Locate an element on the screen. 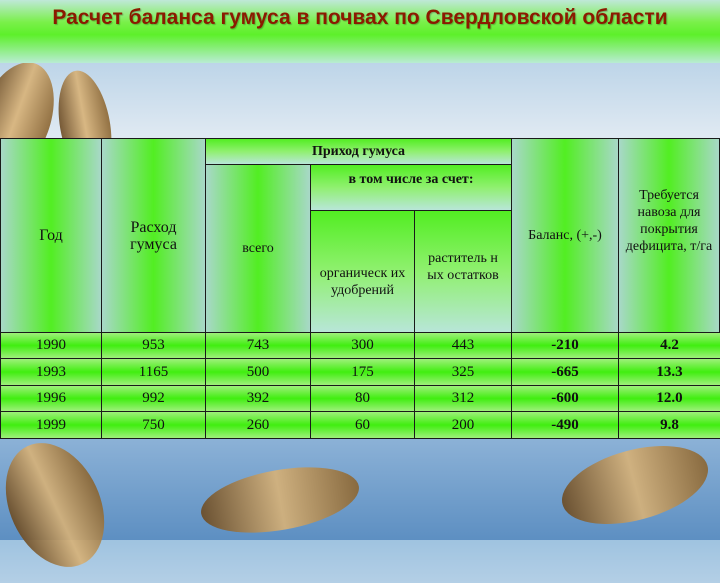  header-expense: Расход гумуса is located at coordinates (153, 235).